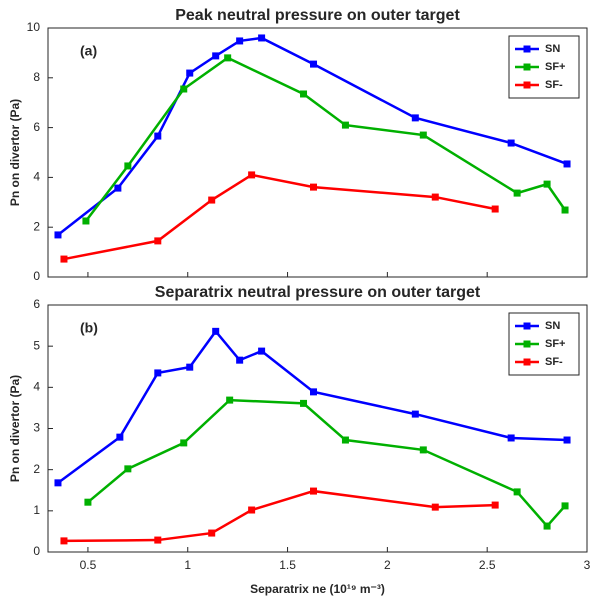 Image resolution: width=592 pixels, height=610 pixels. I want to click on annotation: (b), so click(89, 328).